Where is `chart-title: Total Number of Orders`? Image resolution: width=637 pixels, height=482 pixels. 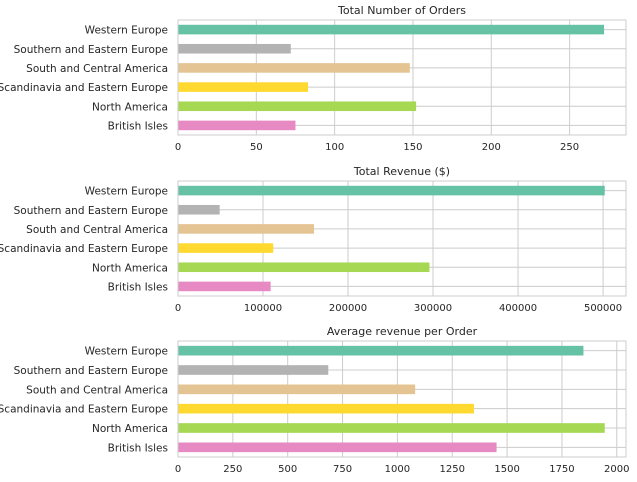
chart-title: Total Number of Orders is located at coordinates (401, 10).